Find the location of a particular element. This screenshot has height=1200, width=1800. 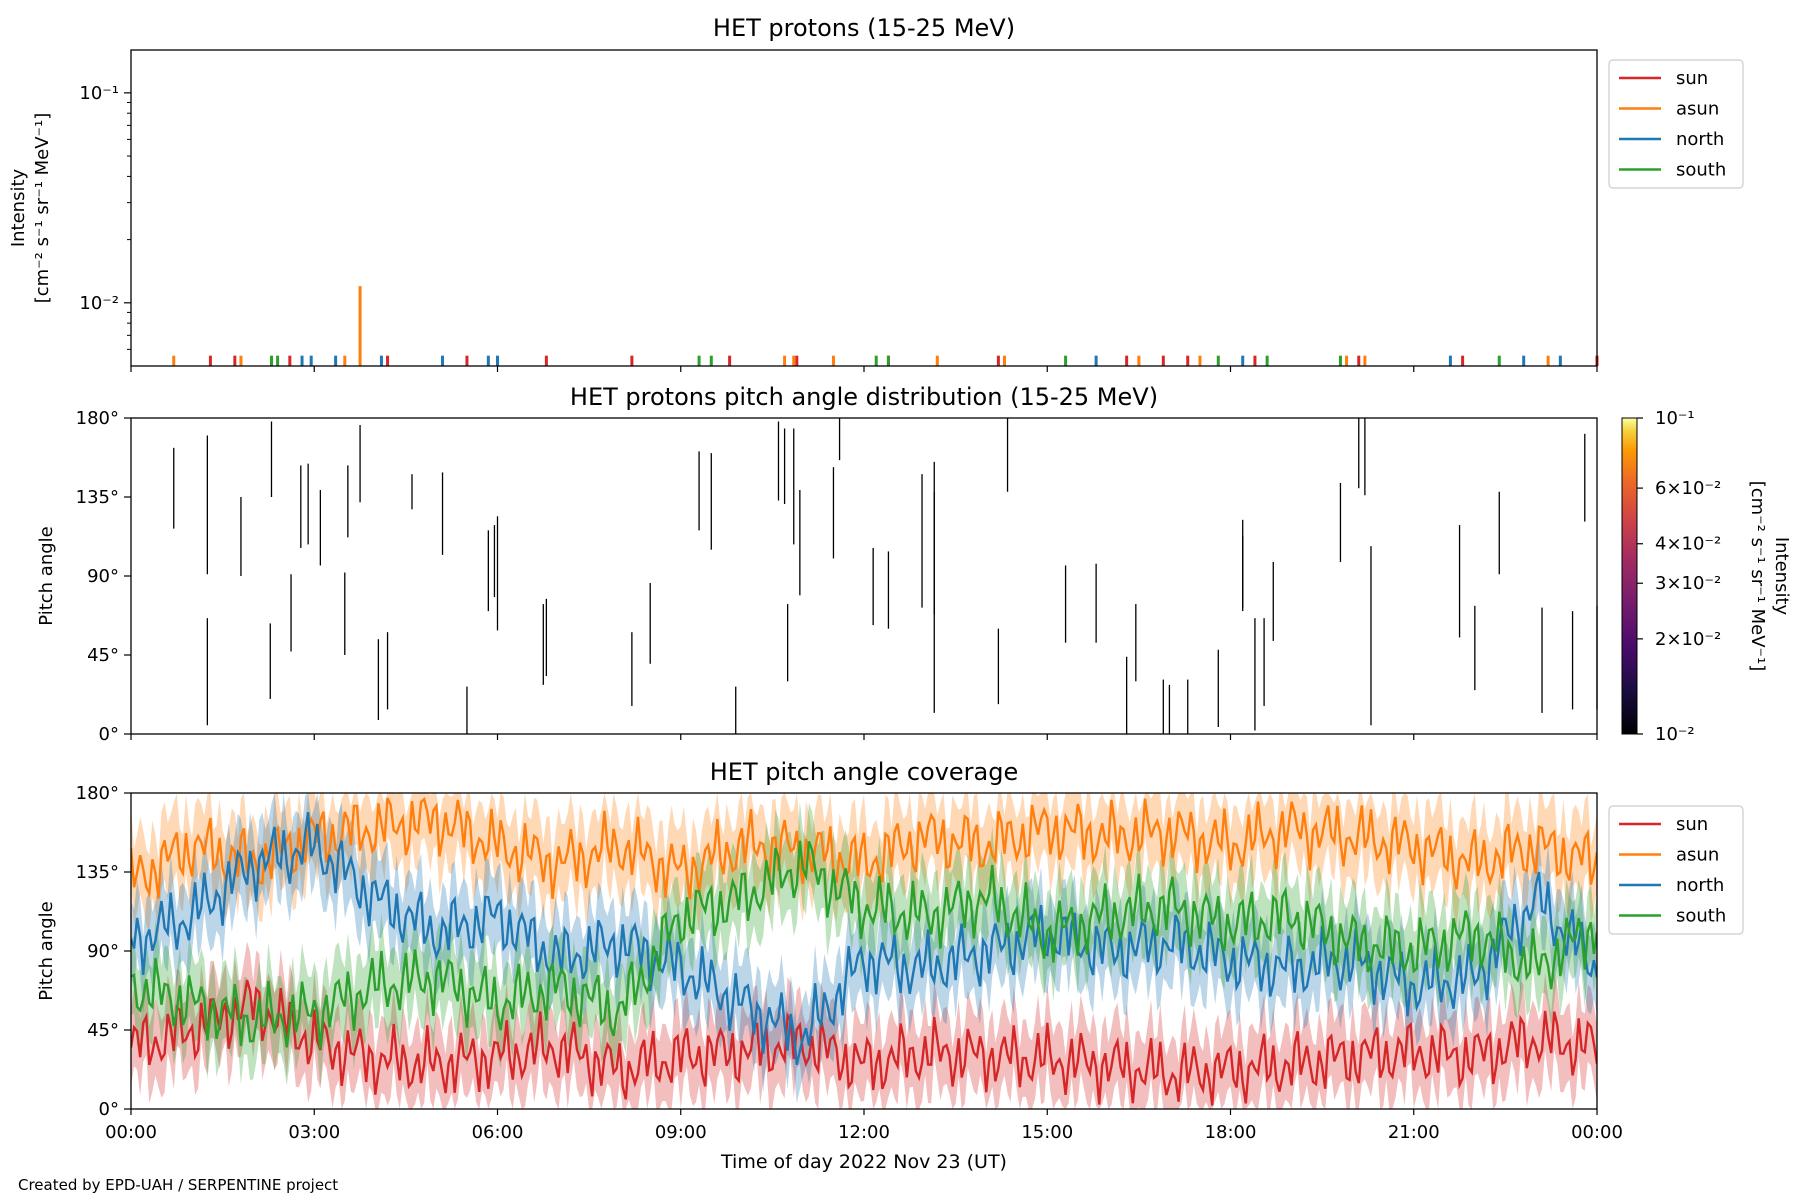

colorbar-tick-label: 3×10⁻² is located at coordinates (1688, 583).